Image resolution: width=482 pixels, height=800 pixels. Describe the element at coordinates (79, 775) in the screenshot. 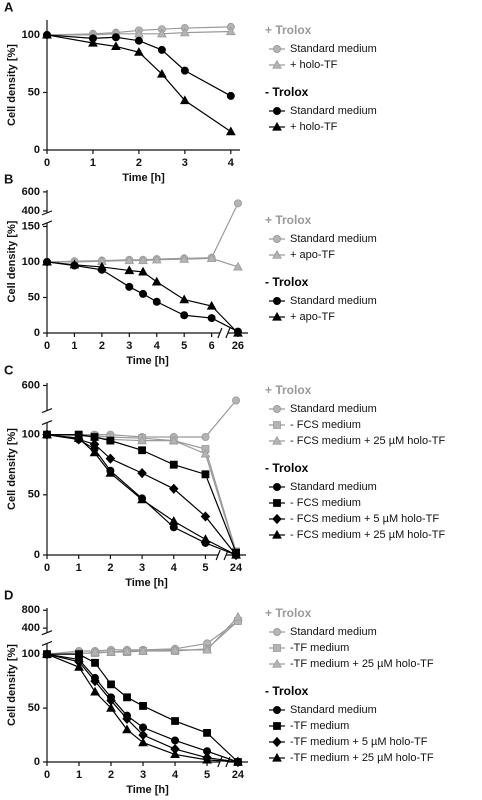

I see `x-tick-label: 1` at that location.